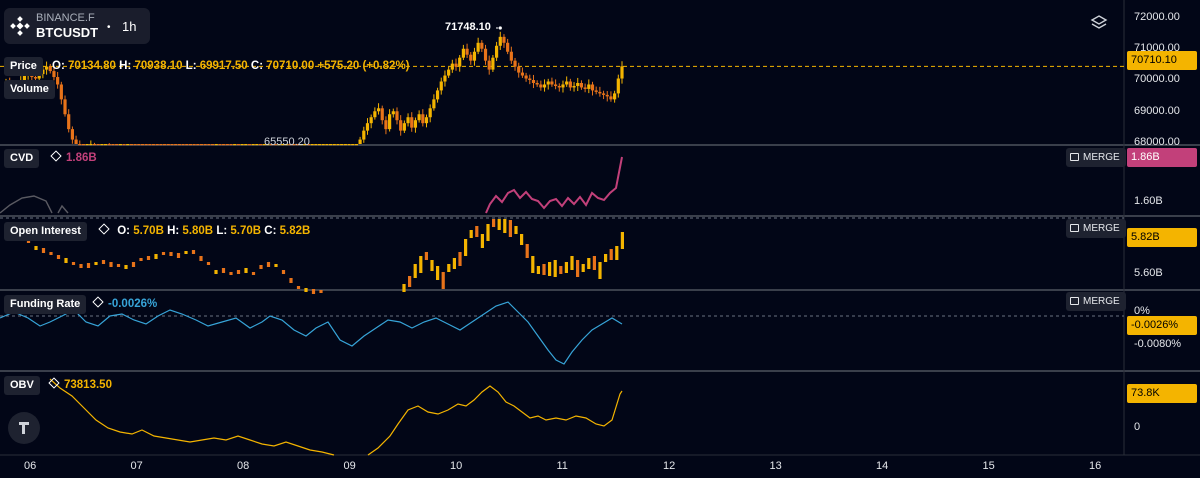 Image resolution: width=1200 pixels, height=478 pixels. Describe the element at coordinates (22, 385) in the screenshot. I see `obv-pane-label: OBV` at that location.